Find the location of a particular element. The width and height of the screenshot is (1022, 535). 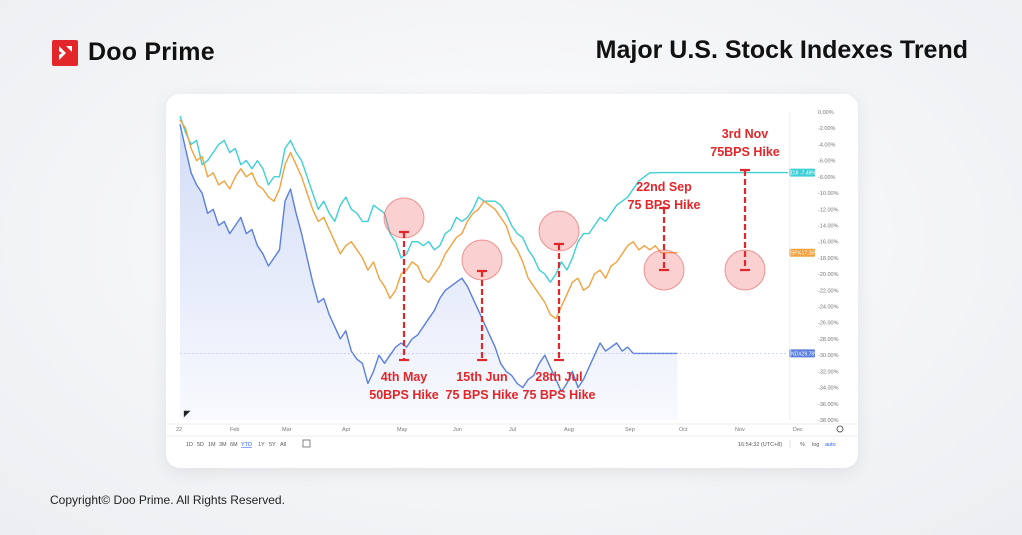

x-tick-label: Mar is located at coordinates (287, 430).